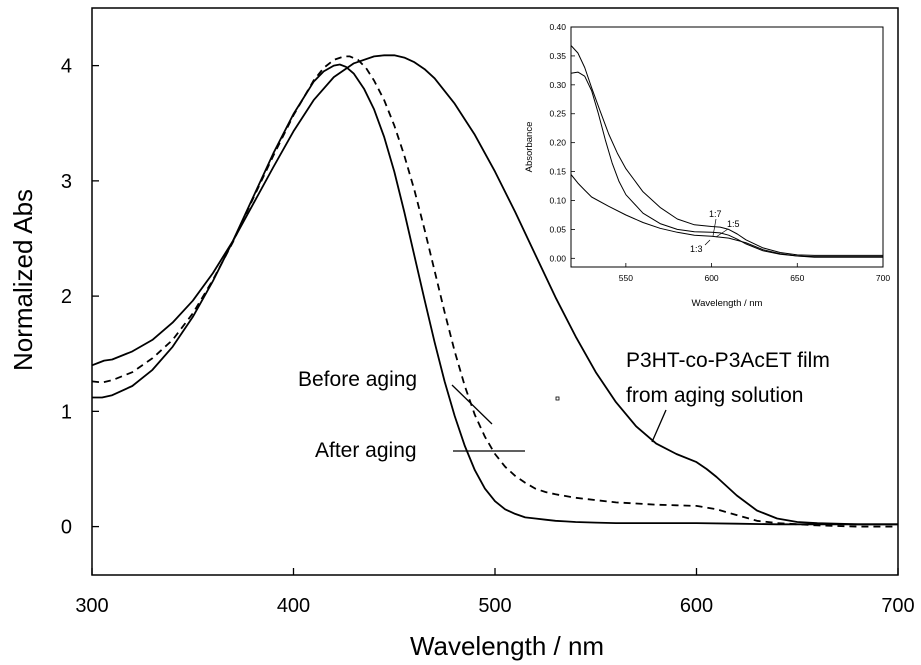 The height and width of the screenshot is (665, 921). I want to click on main-y-tick-label: 2, so click(66, 297).